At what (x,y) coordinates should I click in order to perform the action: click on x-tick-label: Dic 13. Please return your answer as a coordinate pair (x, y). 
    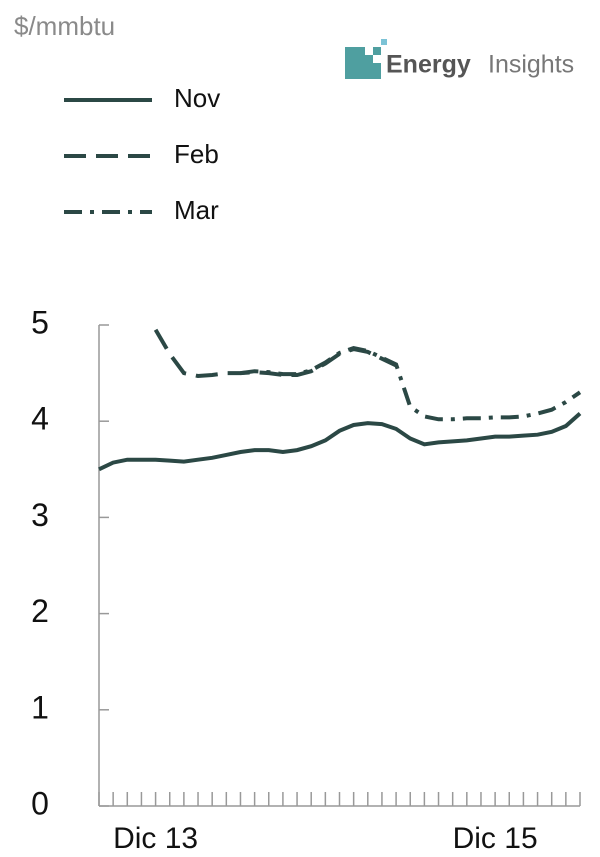
    Looking at the image, I should click on (155, 838).